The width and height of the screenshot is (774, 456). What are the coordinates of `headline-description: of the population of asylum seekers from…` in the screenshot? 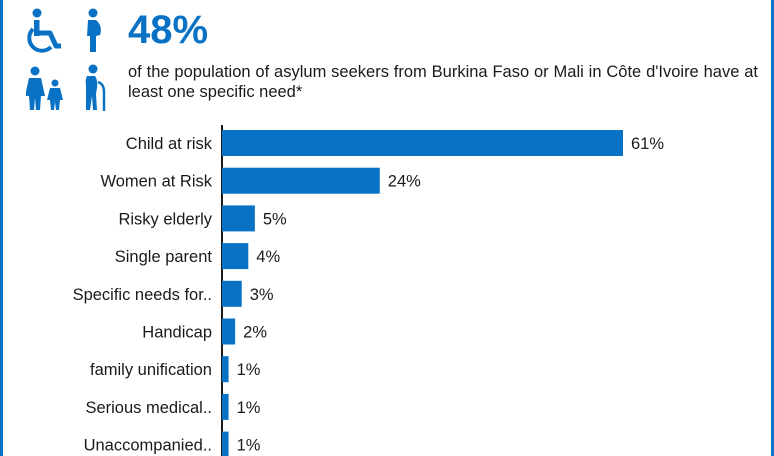 It's located at (443, 82).